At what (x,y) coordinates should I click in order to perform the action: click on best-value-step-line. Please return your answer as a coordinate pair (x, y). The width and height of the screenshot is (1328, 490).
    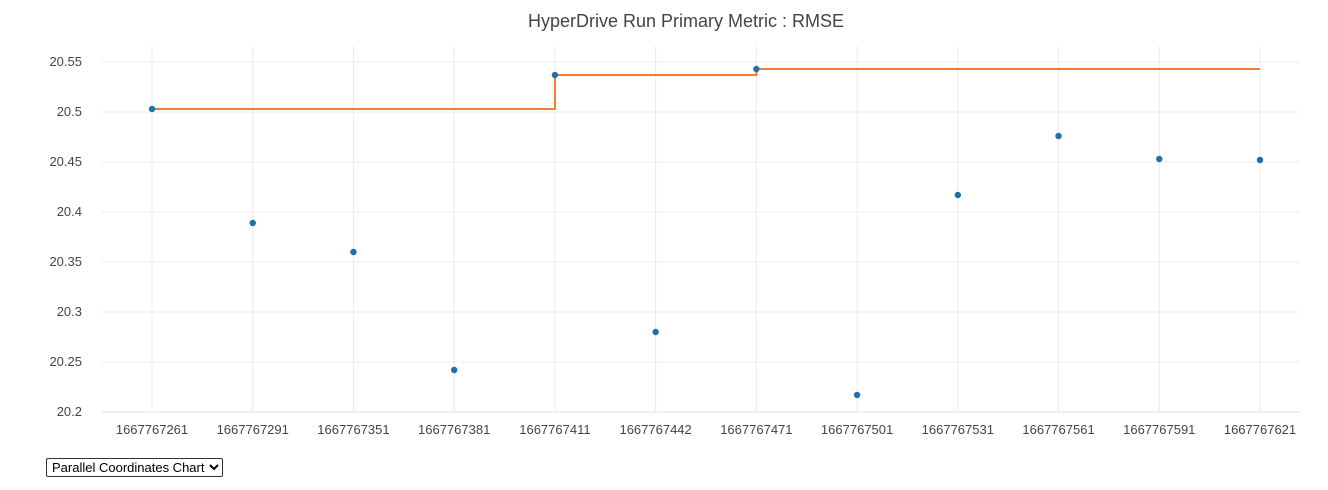
    Looking at the image, I should click on (706, 89).